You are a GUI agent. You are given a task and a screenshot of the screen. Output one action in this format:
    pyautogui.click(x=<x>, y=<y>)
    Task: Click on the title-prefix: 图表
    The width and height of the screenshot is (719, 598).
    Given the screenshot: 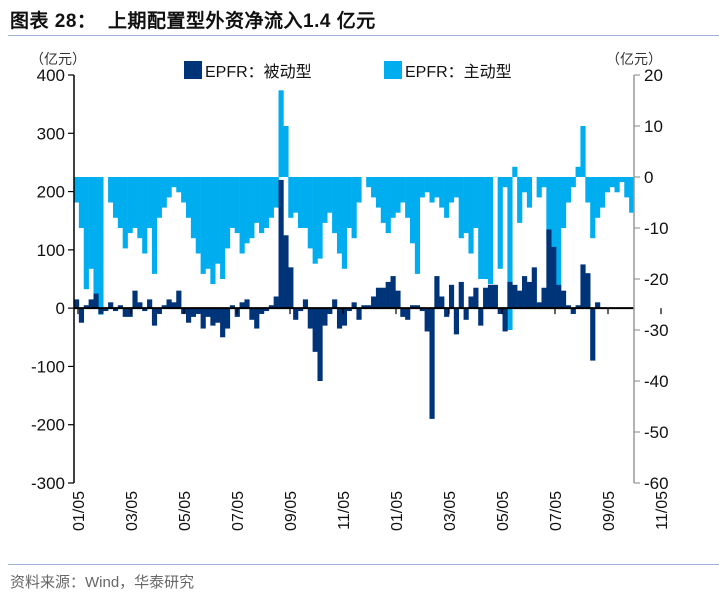 What is the action you would take?
    pyautogui.click(x=30, y=21)
    